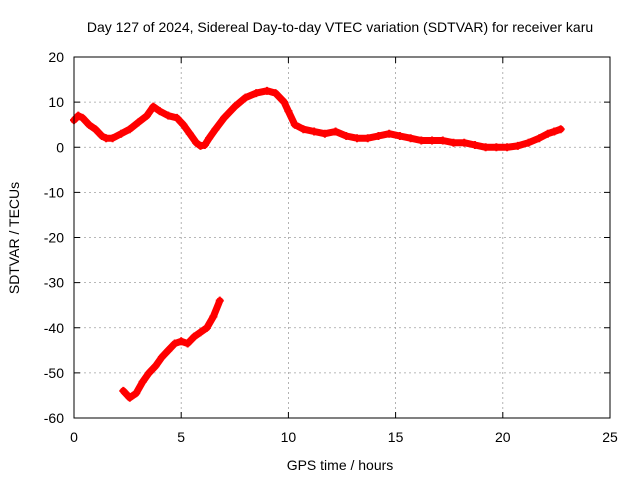 This screenshot has height=480, width=640. What do you see at coordinates (54, 328) in the screenshot?
I see `y-tick-label: -40` at bounding box center [54, 328].